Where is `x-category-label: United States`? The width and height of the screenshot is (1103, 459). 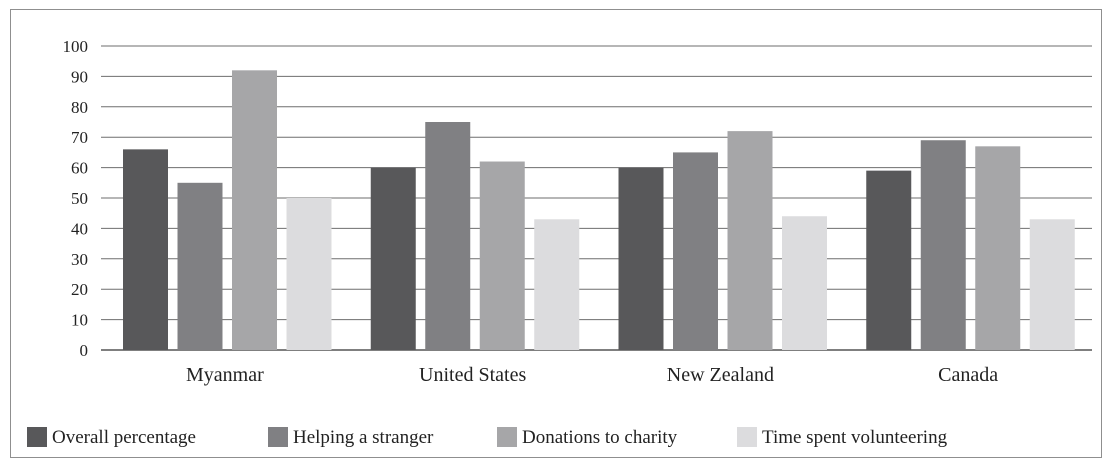
x-category-label: United States is located at coordinates (472, 375).